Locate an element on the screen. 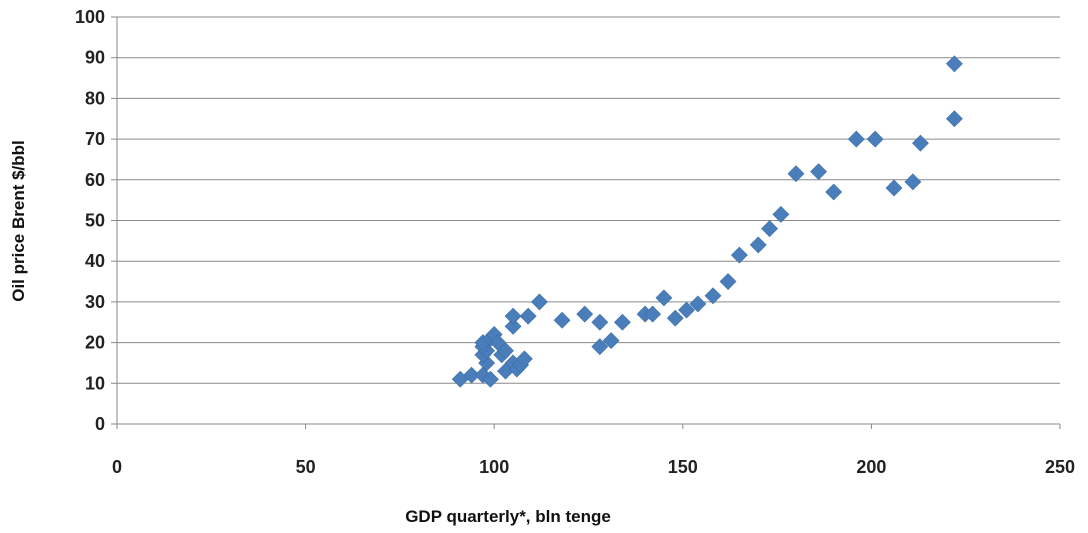 The height and width of the screenshot is (533, 1088). y-tick-label: 70 is located at coordinates (95, 139).